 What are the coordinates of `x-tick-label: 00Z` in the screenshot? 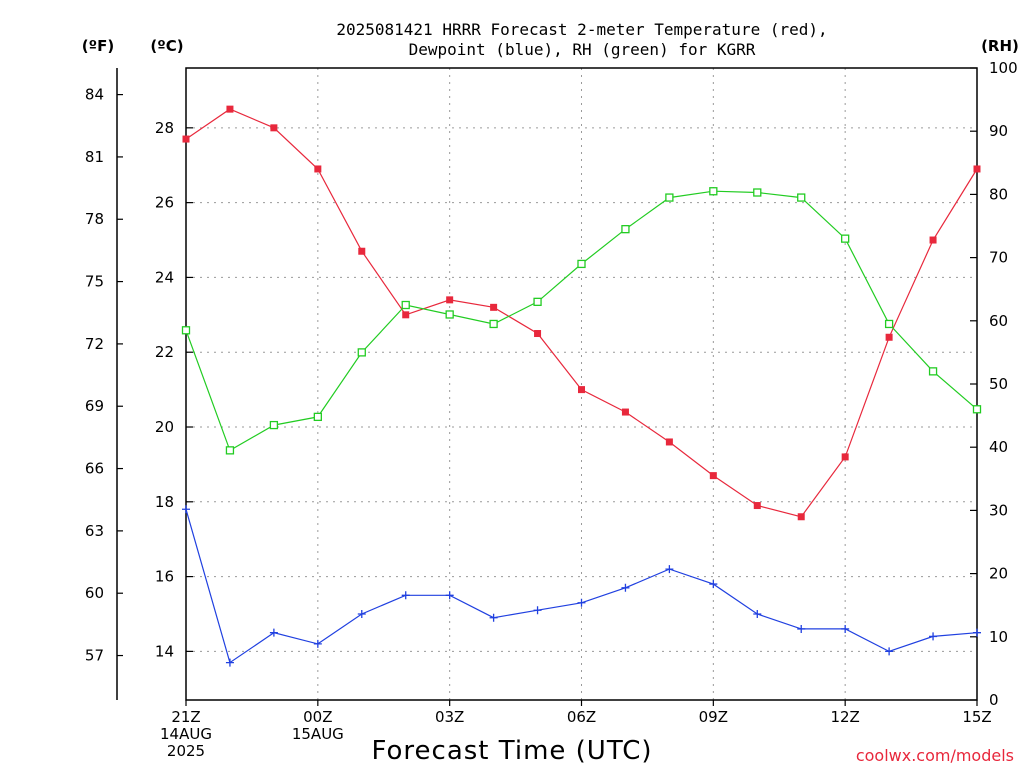 It's located at (317, 717).